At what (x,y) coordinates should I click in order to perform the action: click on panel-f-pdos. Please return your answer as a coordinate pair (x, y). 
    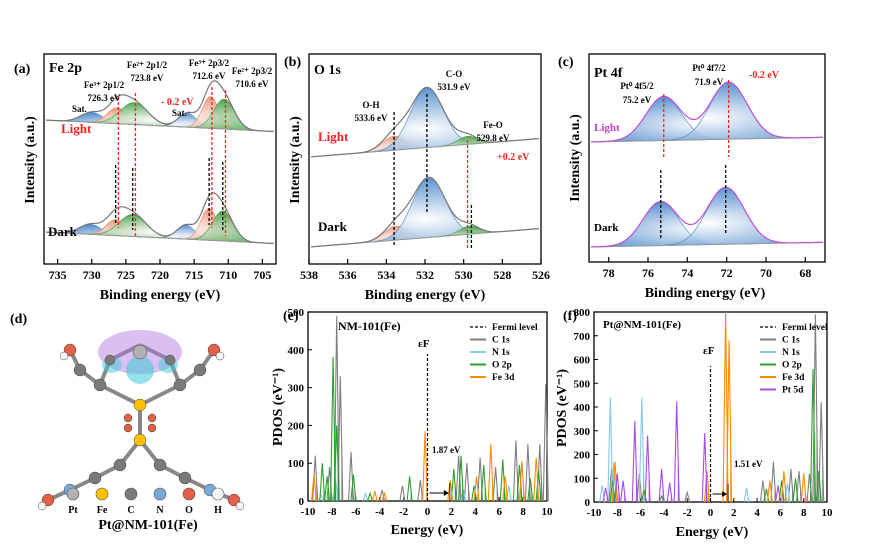
    Looking at the image, I should click on (712, 407).